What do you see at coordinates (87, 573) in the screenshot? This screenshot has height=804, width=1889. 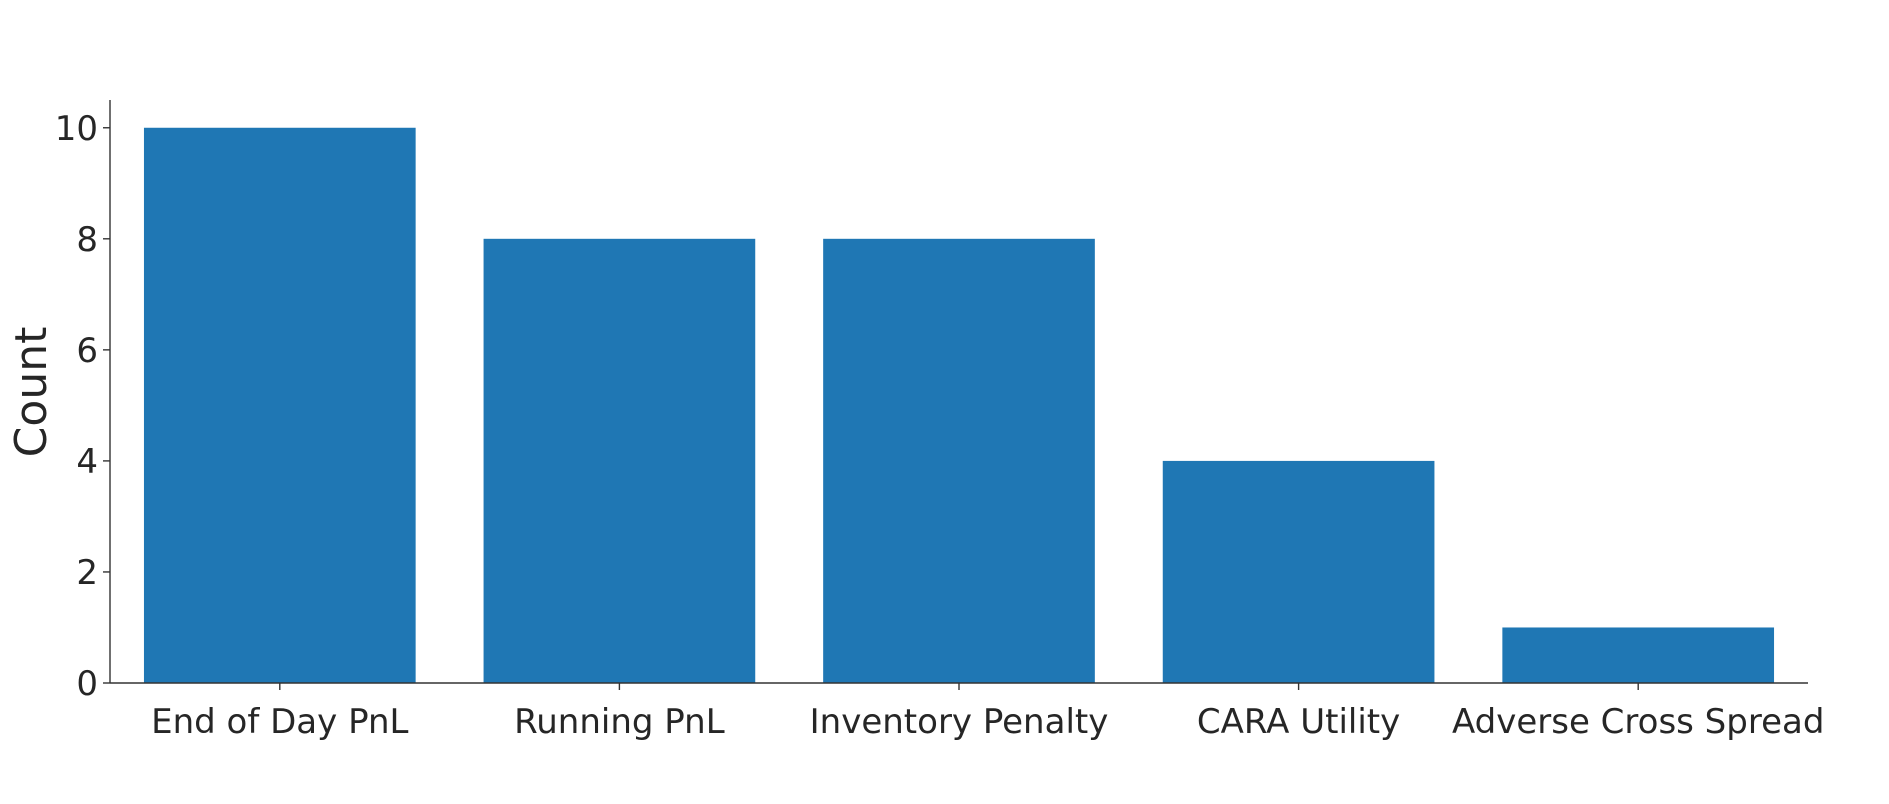 I see `y-tick-label: 2` at bounding box center [87, 573].